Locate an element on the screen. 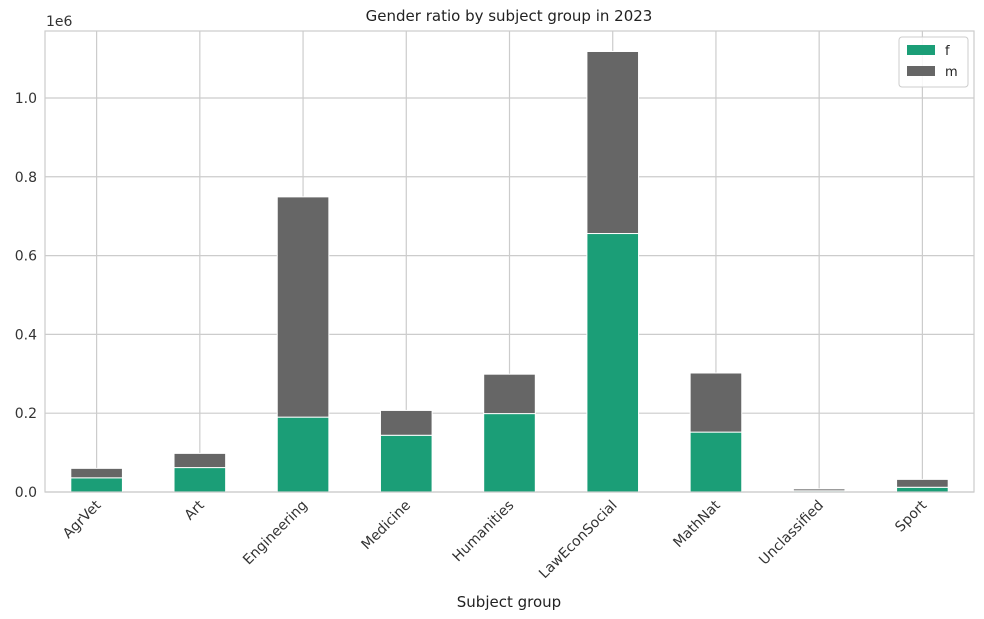 This screenshot has height=619, width=984. y-axis-ticks: 0.0 0.2 0.4 0.6 0.8 1.0 is located at coordinates (26, 296).